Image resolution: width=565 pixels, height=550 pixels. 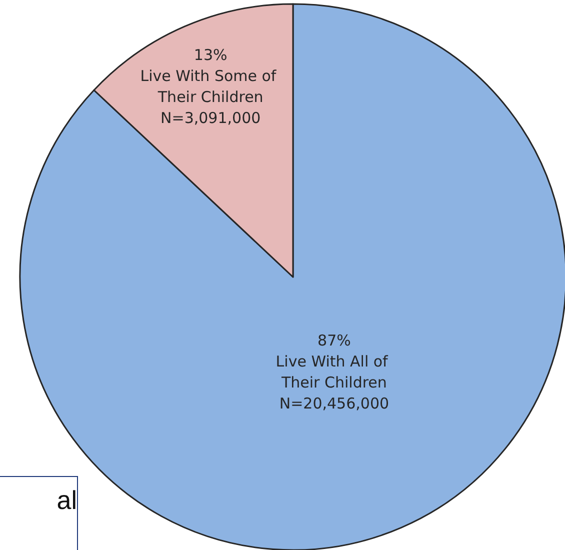 What do you see at coordinates (210, 118) in the screenshot?
I see `text: N=3,091,000` at bounding box center [210, 118].